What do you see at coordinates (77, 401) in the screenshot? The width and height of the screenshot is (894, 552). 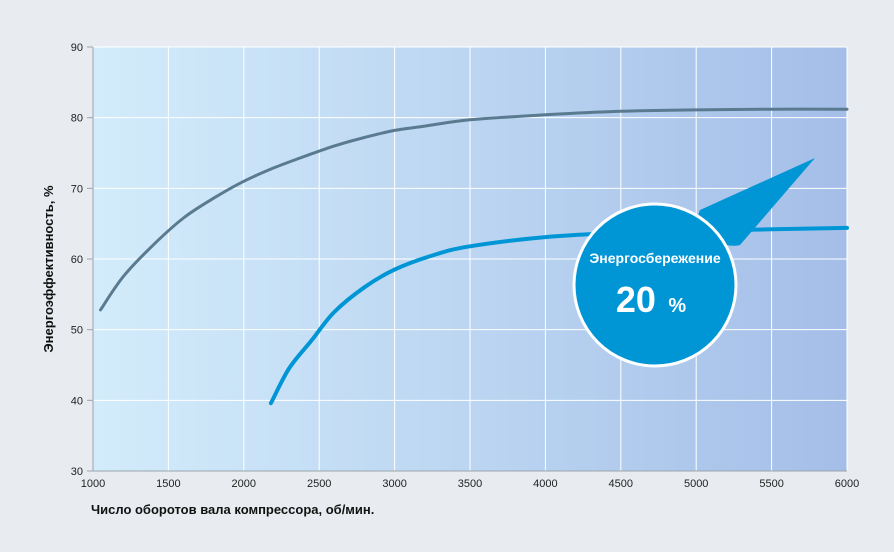 I see `y-tick-label: 40` at bounding box center [77, 401].